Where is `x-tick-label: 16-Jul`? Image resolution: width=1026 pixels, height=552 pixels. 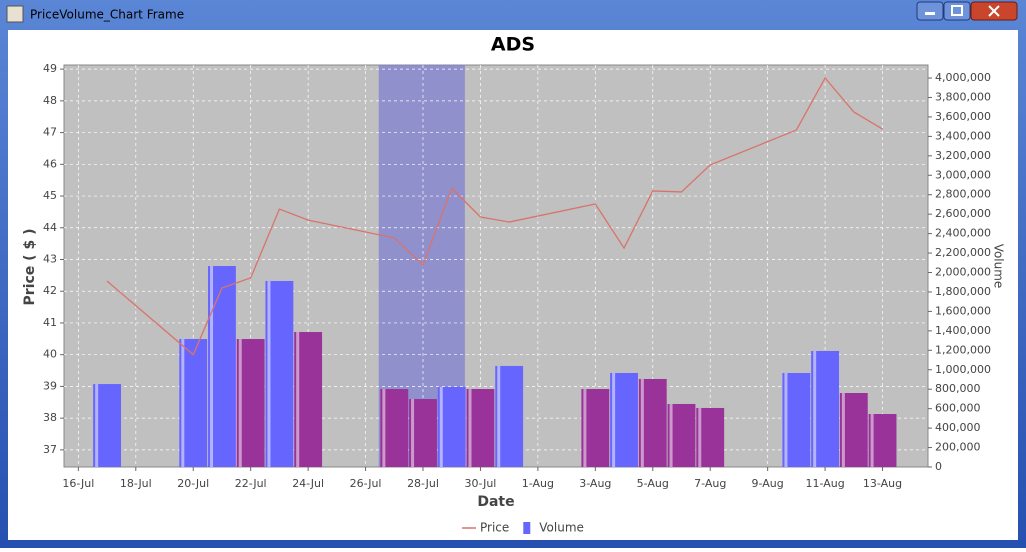
x-tick-label: 16-Jul is located at coordinates (78, 483).